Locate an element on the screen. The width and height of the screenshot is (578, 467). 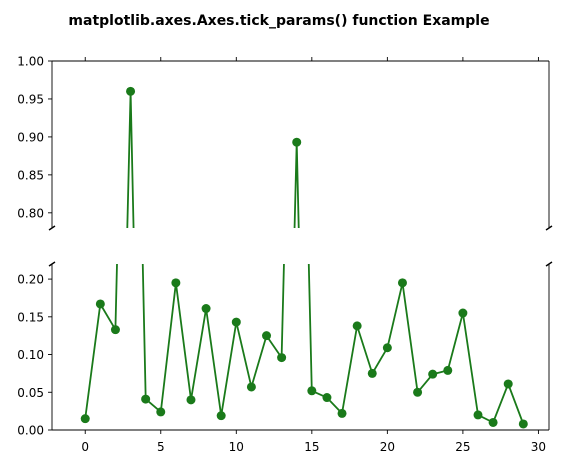
x-tick-label: 25 is located at coordinates (462, 447).